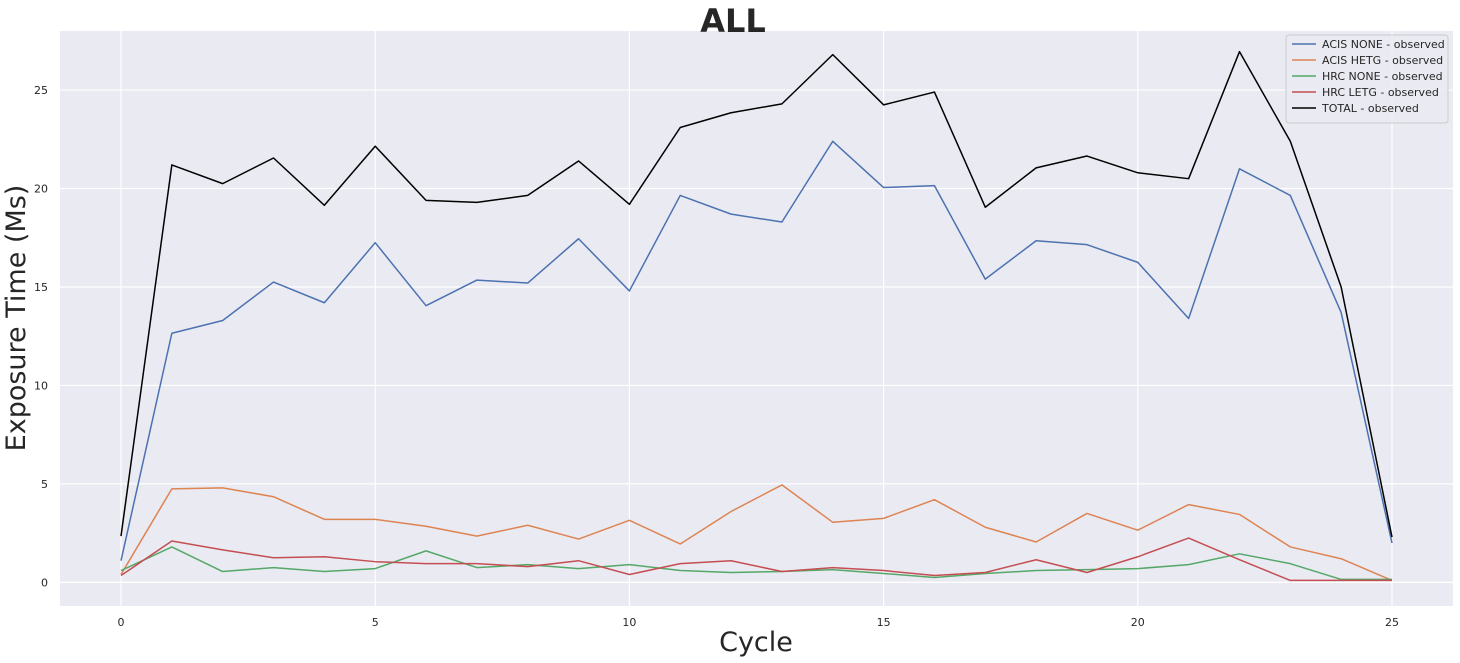 This screenshot has width=1460, height=663. What do you see at coordinates (1370, 108) in the screenshot?
I see `legend-entry: TOTAL - observed` at bounding box center [1370, 108].